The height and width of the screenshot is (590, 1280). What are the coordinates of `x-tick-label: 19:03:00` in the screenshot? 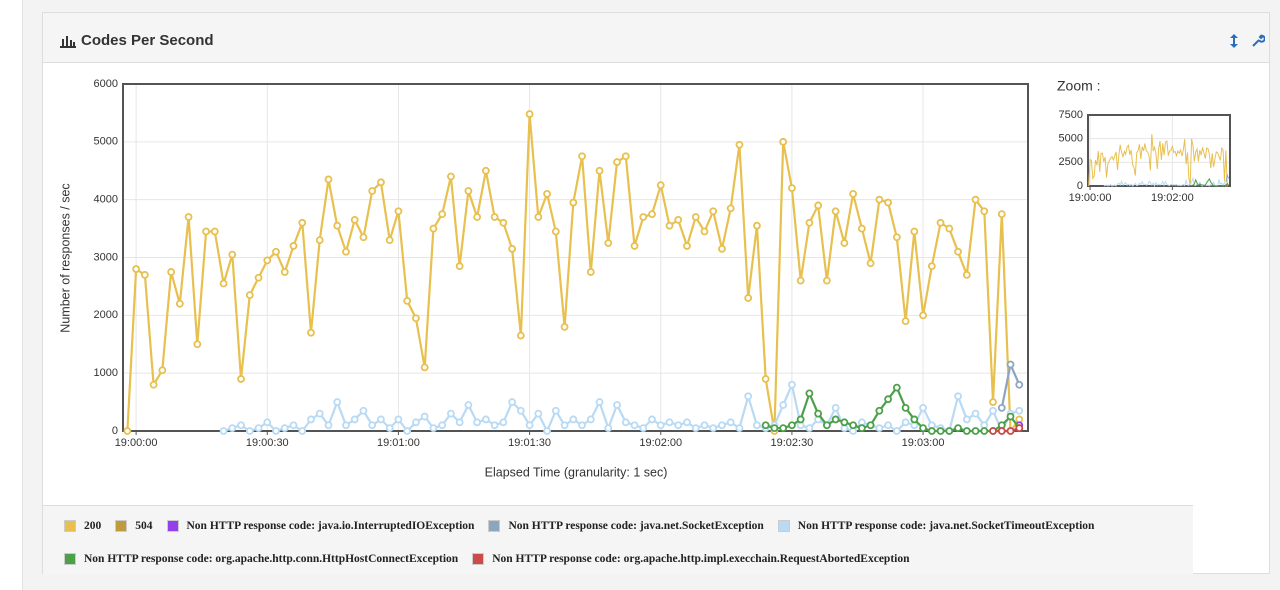 It's located at (923, 443).